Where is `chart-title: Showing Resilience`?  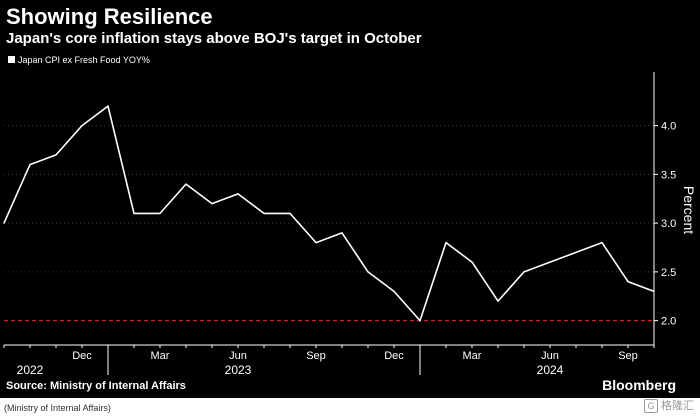 chart-title: Showing Resilience is located at coordinates (109, 16).